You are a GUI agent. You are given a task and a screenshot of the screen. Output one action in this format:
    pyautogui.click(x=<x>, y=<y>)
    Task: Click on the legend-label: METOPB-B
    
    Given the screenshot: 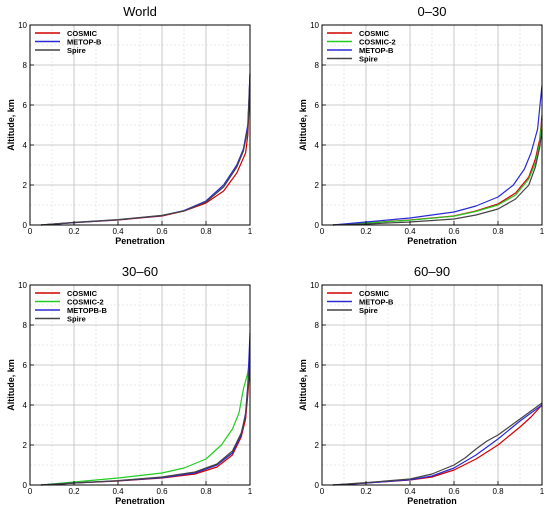 What is the action you would take?
    pyautogui.click(x=87, y=310)
    